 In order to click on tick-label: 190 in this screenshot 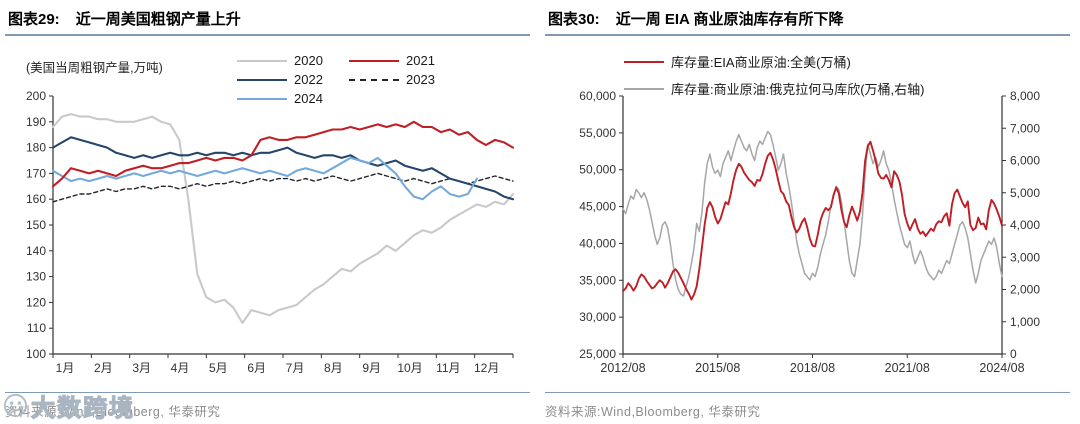, I will do `click(36, 122)`.